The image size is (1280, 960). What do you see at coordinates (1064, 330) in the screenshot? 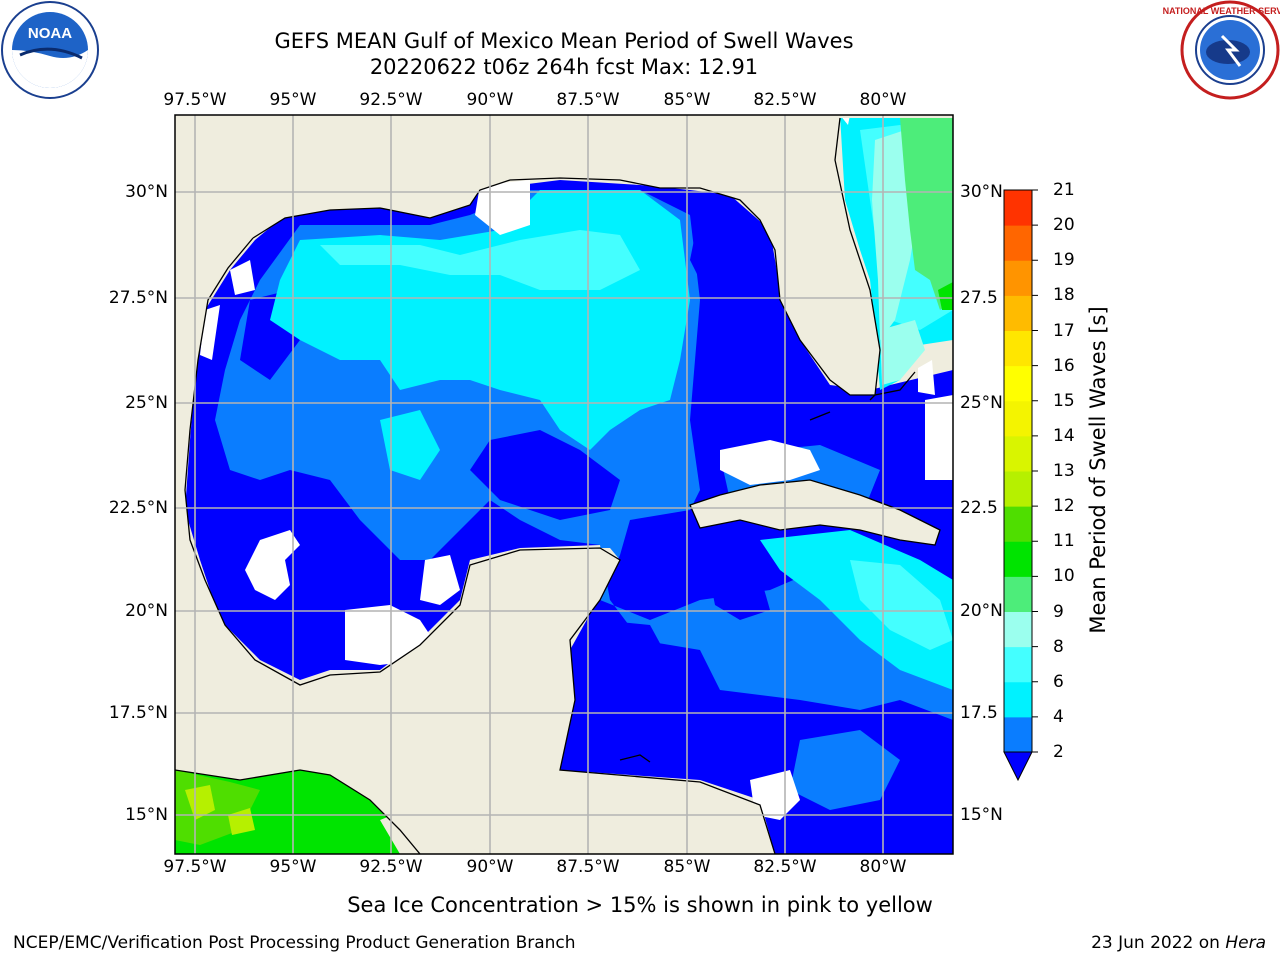
I see `colorbar-tick-label: 17` at bounding box center [1064, 330].